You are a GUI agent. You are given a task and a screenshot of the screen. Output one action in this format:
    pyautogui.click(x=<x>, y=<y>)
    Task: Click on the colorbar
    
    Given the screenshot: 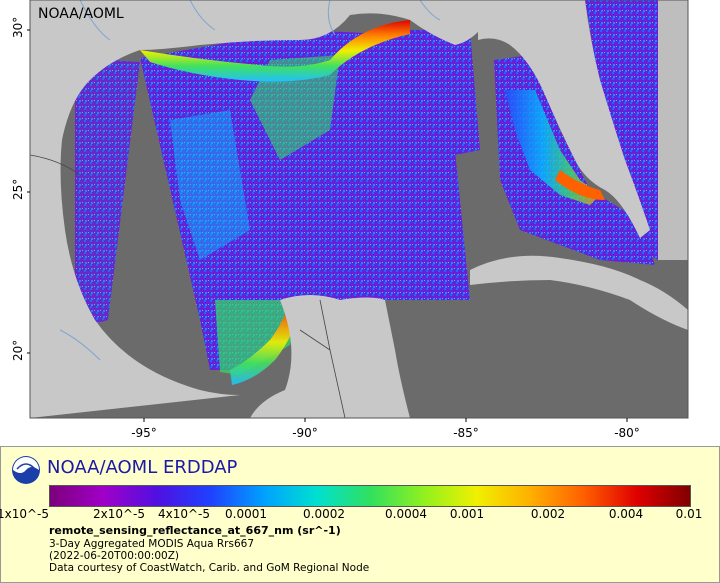 What is the action you would take?
    pyautogui.click(x=370, y=496)
    